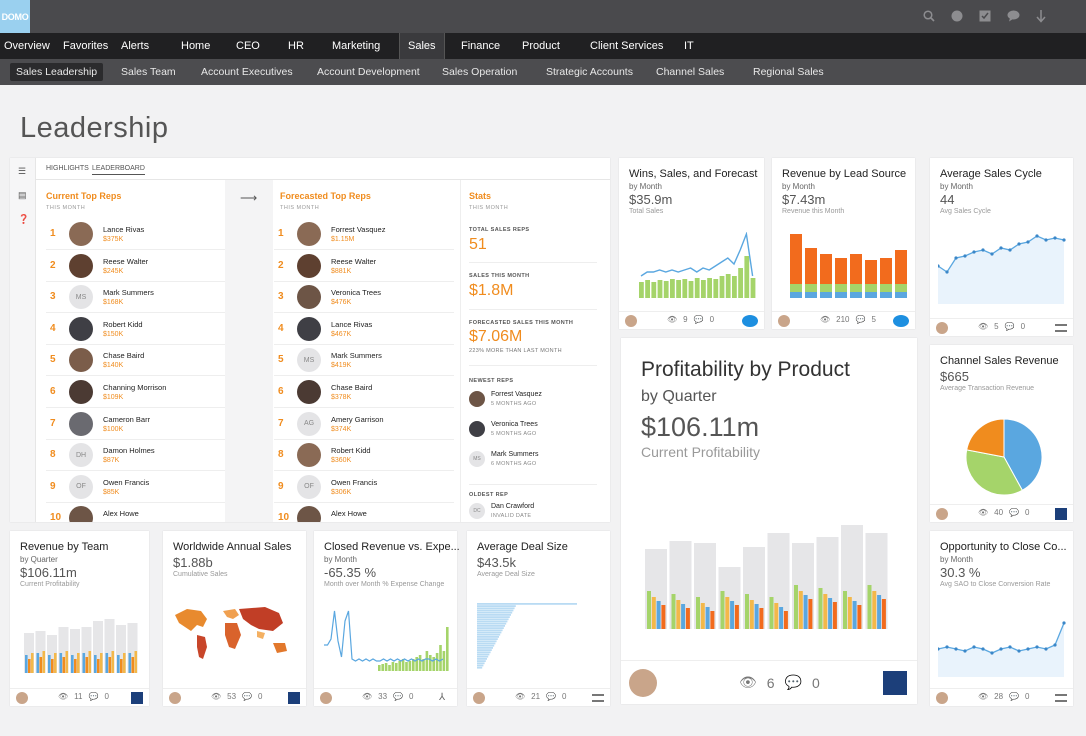 This screenshot has height=736, width=1086. I want to click on download-icon, so click(1041, 16).